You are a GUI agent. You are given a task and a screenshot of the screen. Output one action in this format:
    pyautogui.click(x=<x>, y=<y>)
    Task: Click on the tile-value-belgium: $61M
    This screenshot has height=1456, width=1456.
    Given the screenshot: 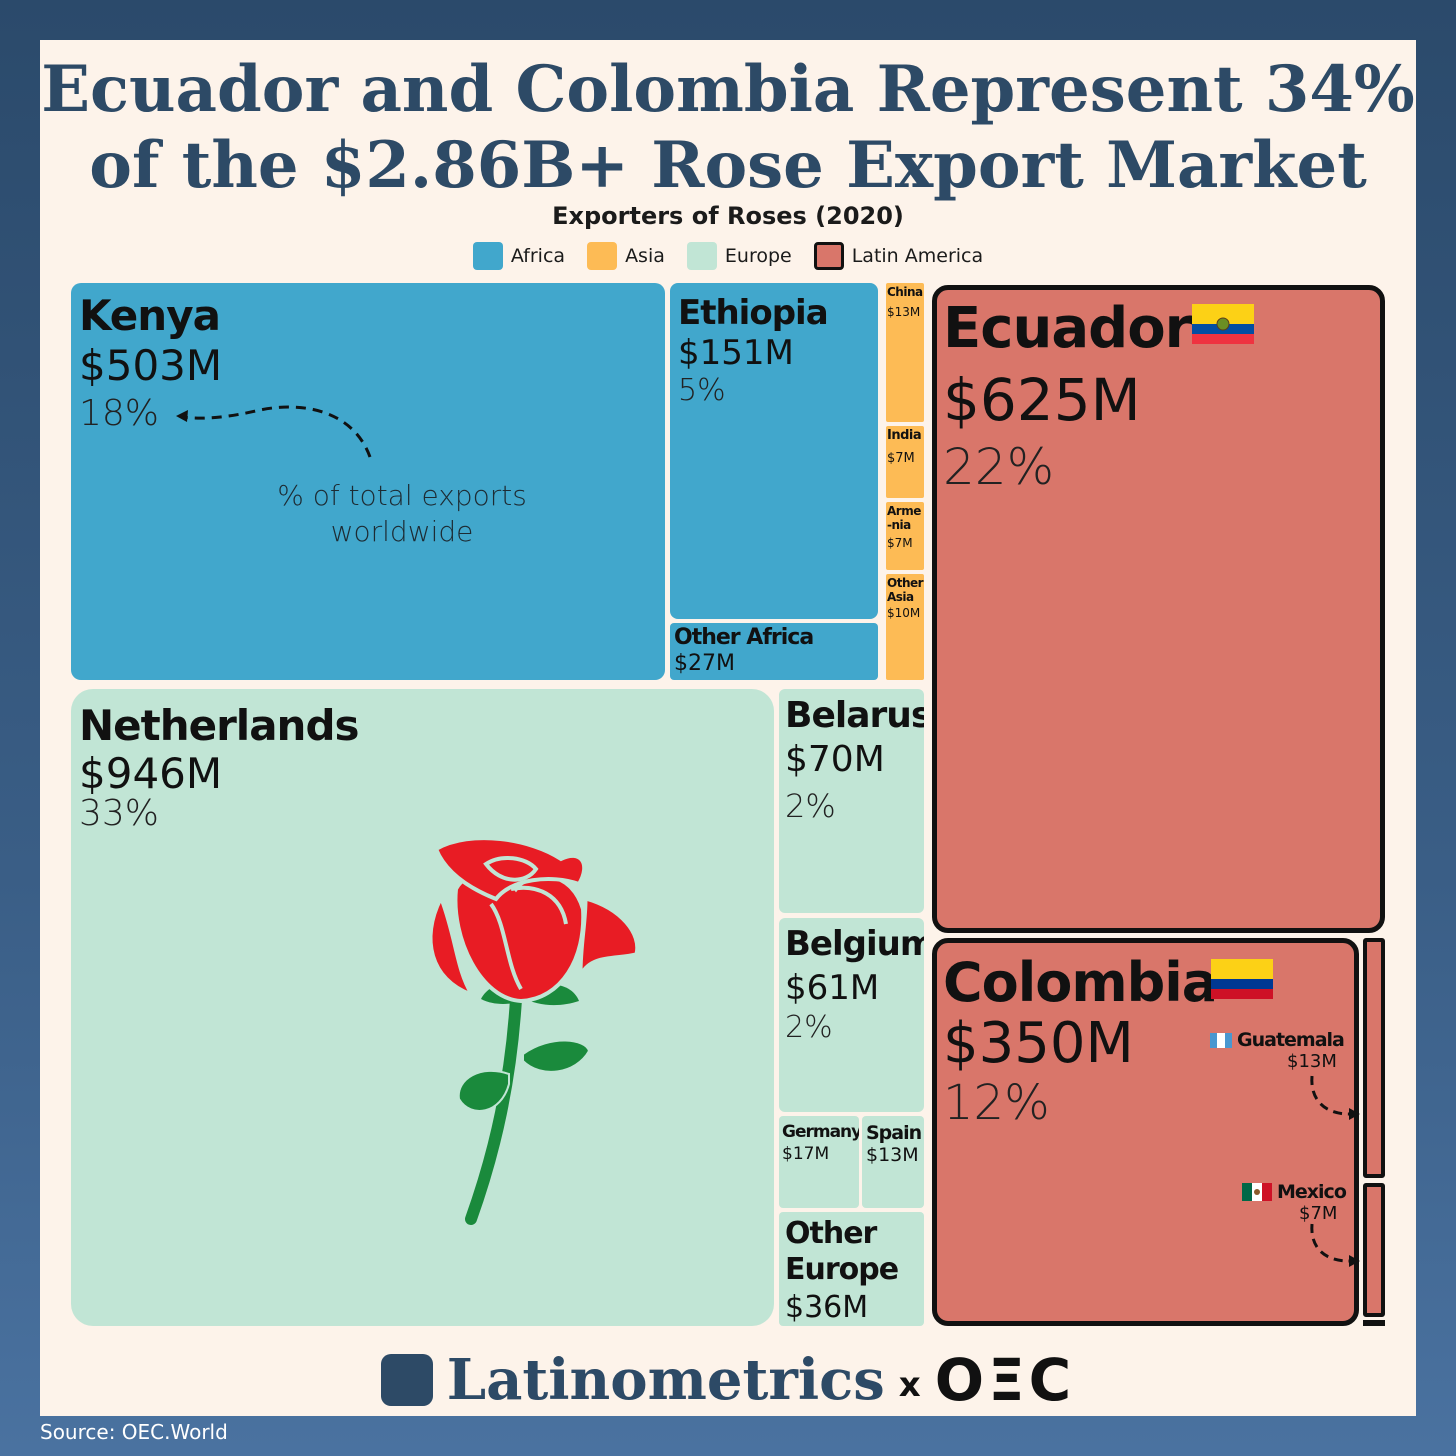 What is the action you would take?
    pyautogui.click(x=832, y=988)
    